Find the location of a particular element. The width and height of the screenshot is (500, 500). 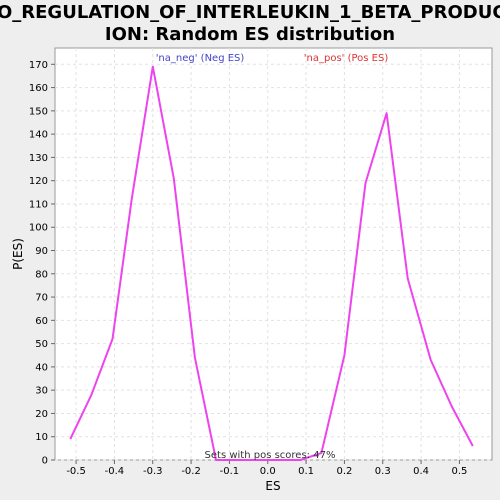

chart-title-line-2: ION: Random ES distribution is located at coordinates (250, 34).